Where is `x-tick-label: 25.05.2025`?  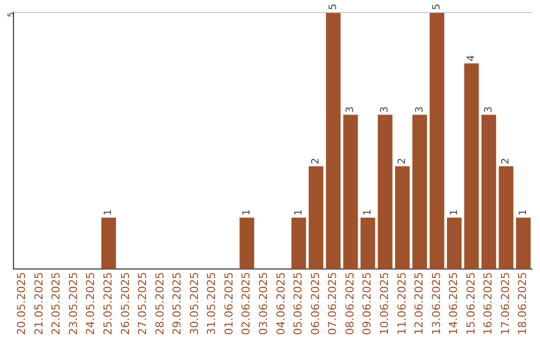 x-tick-label: 25.05.2025 is located at coordinates (108, 304).